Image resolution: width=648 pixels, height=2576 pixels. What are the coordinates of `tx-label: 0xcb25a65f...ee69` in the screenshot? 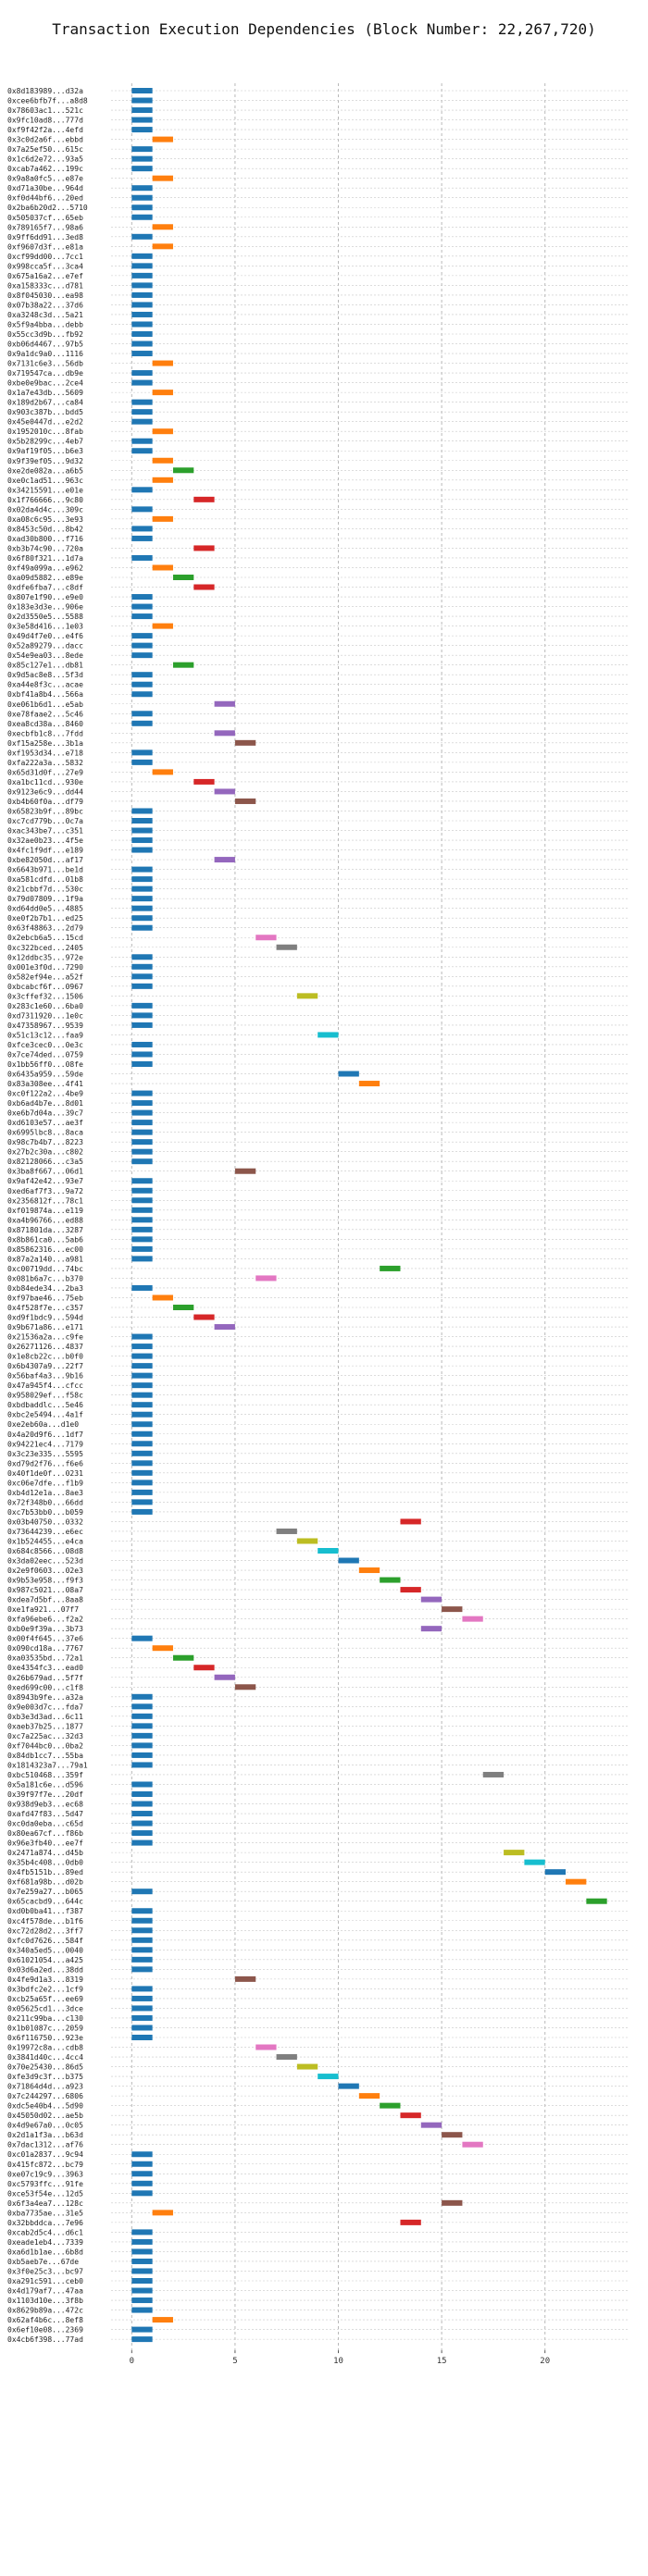 It's located at (45, 1999).